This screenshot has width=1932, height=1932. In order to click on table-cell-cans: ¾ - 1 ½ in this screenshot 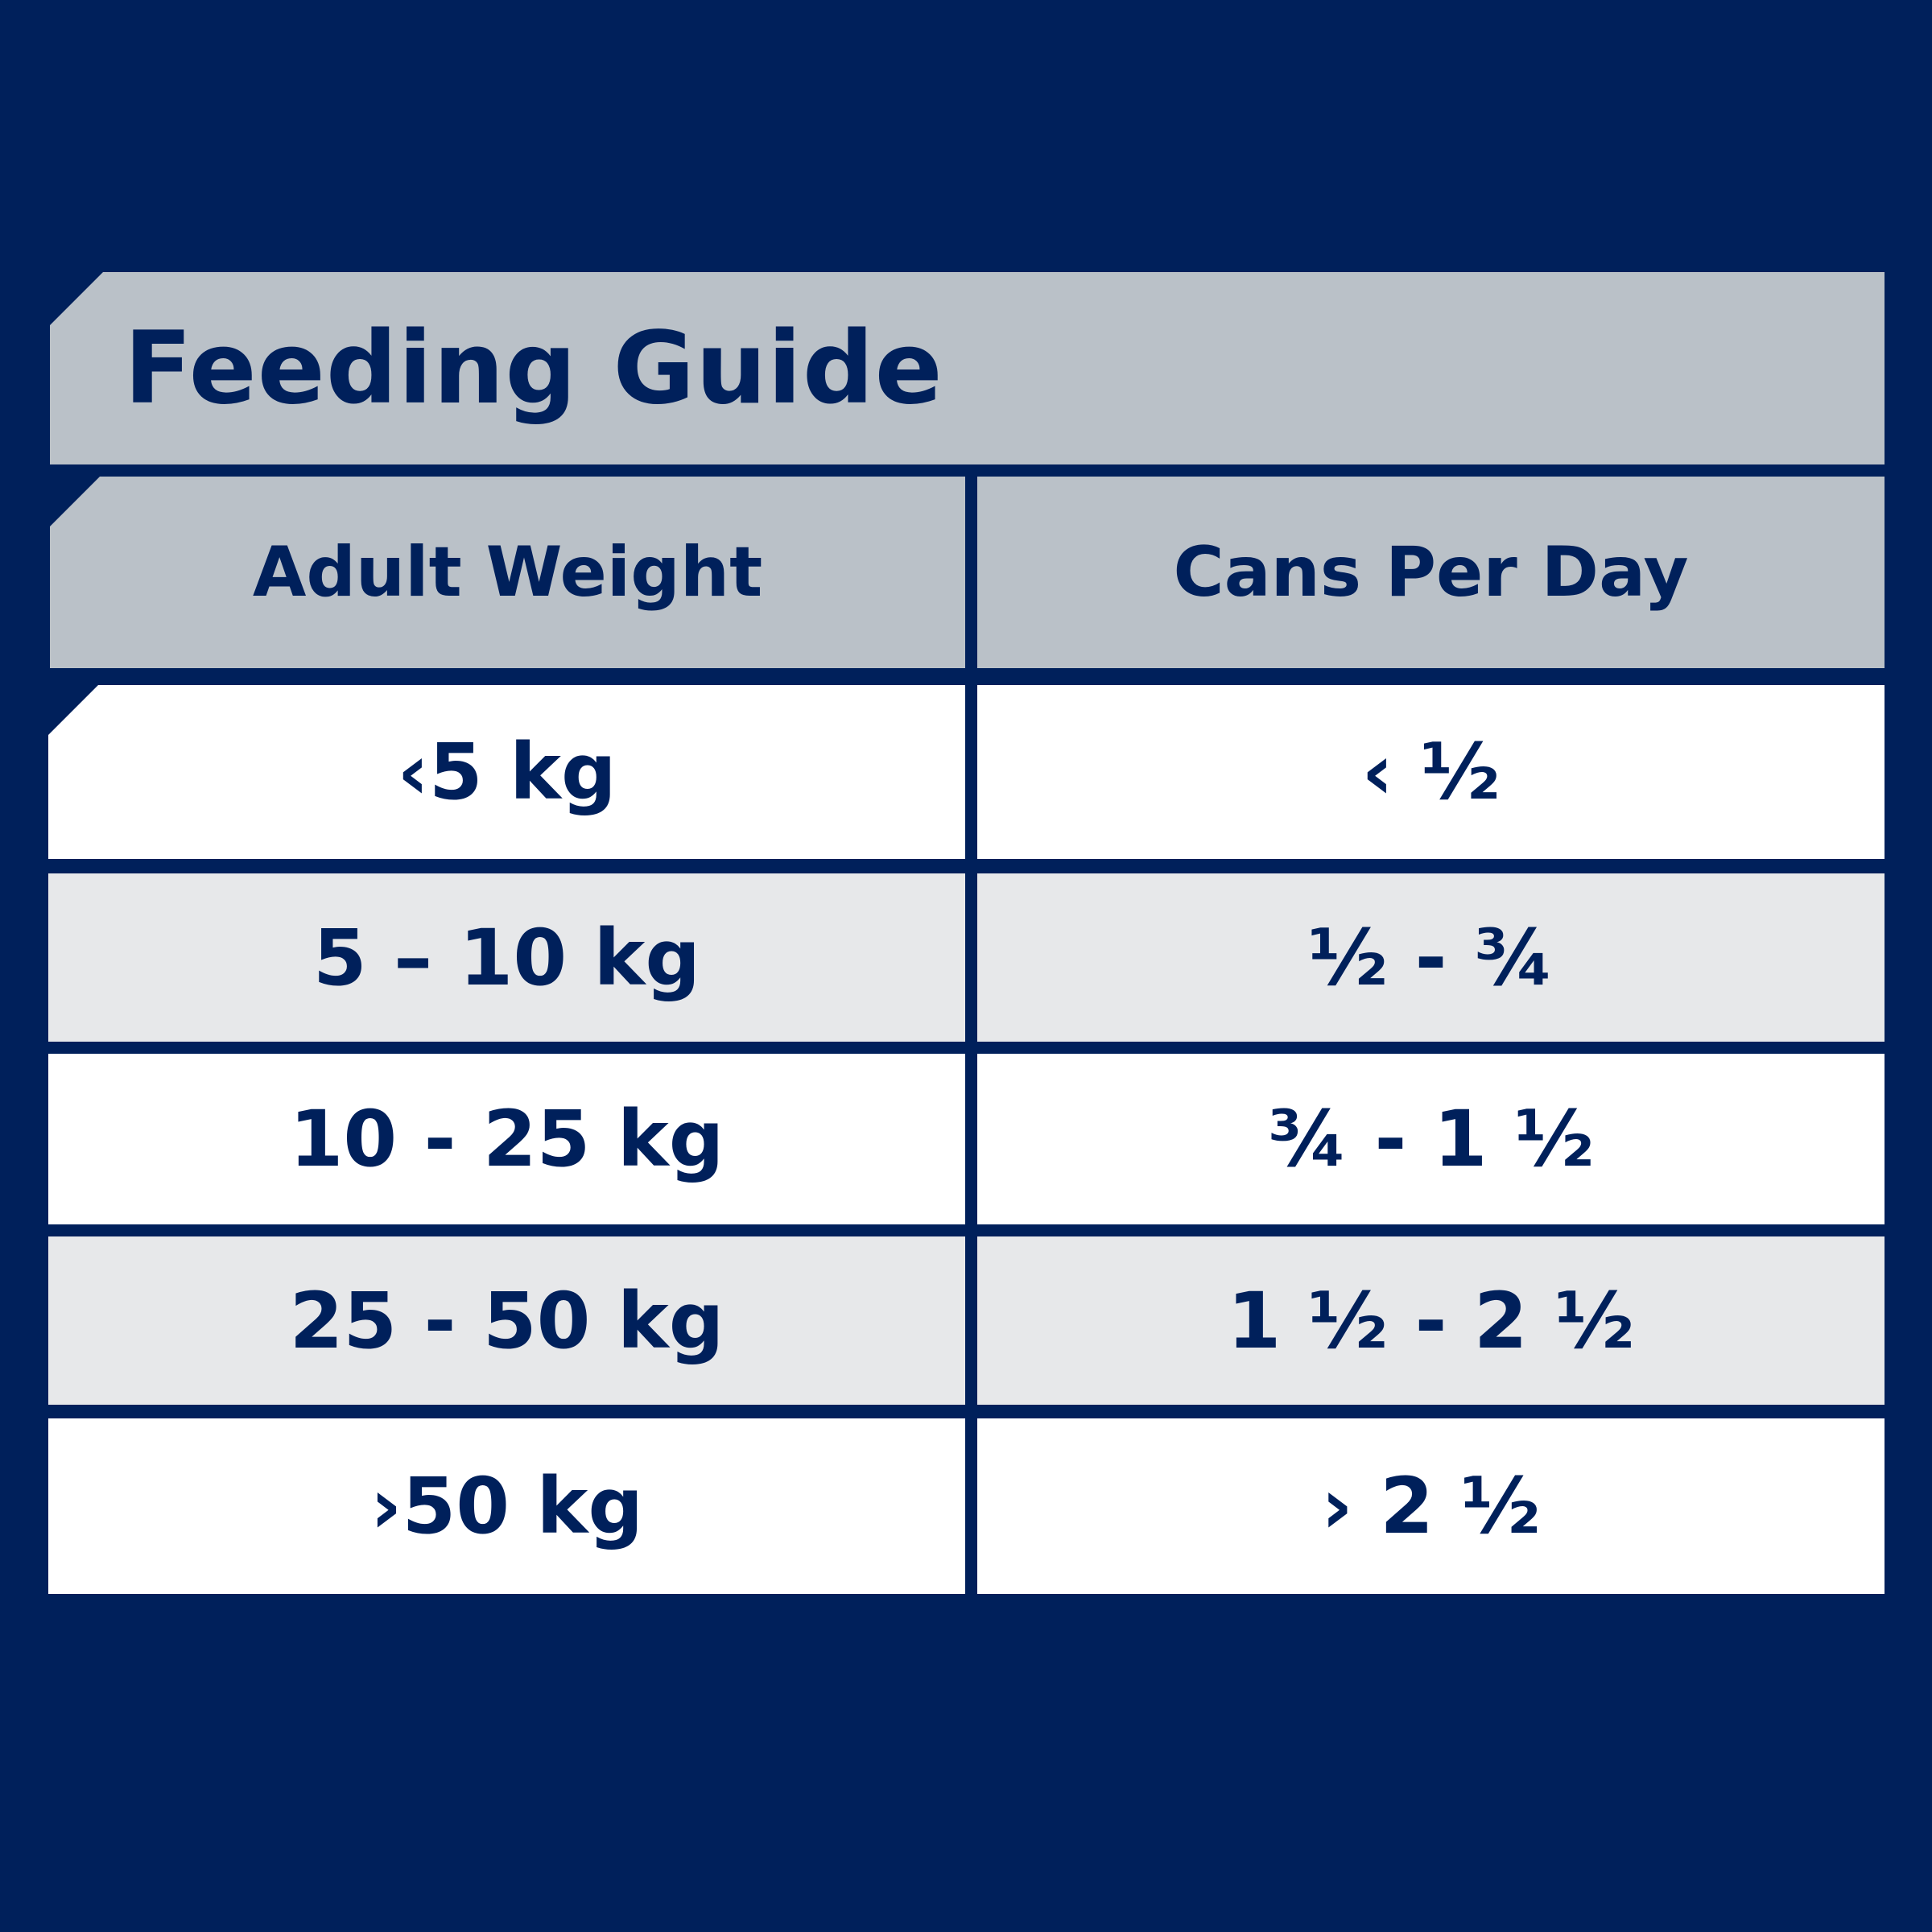, I will do `click(1431, 1139)`.